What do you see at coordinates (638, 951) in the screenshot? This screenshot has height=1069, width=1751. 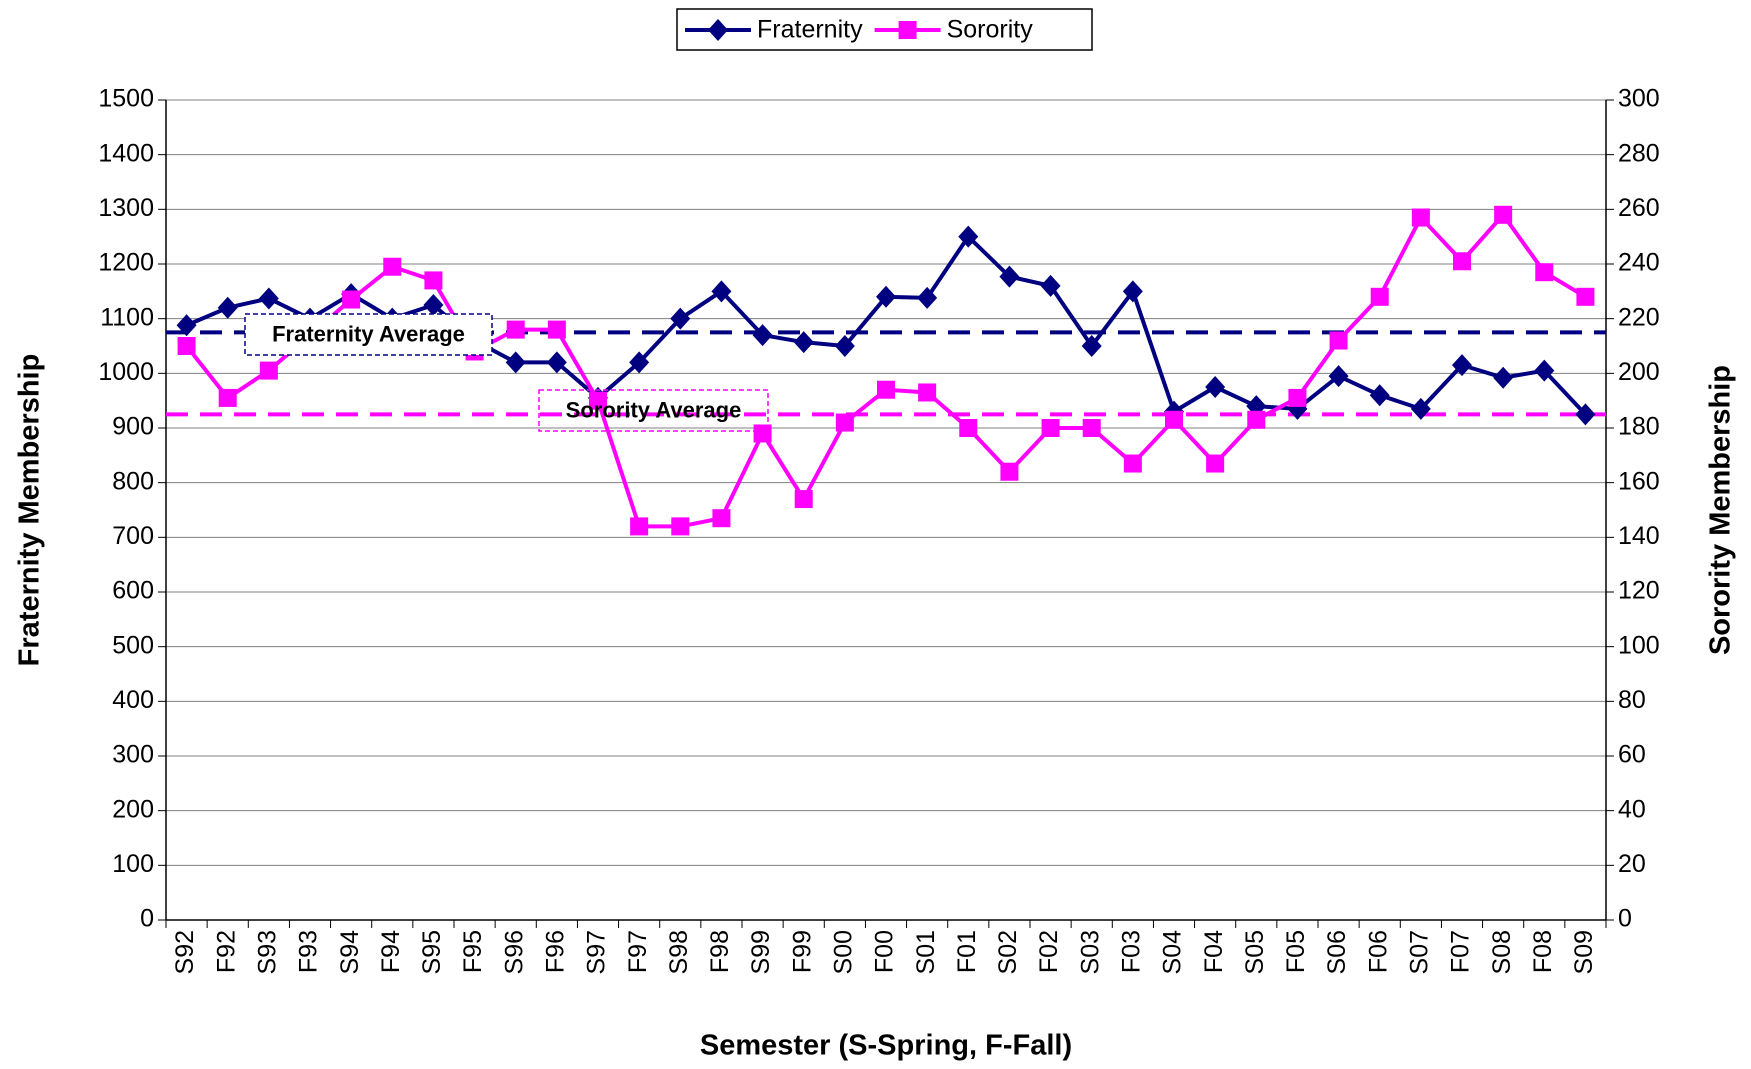 I see `x-tick-label: F97` at bounding box center [638, 951].